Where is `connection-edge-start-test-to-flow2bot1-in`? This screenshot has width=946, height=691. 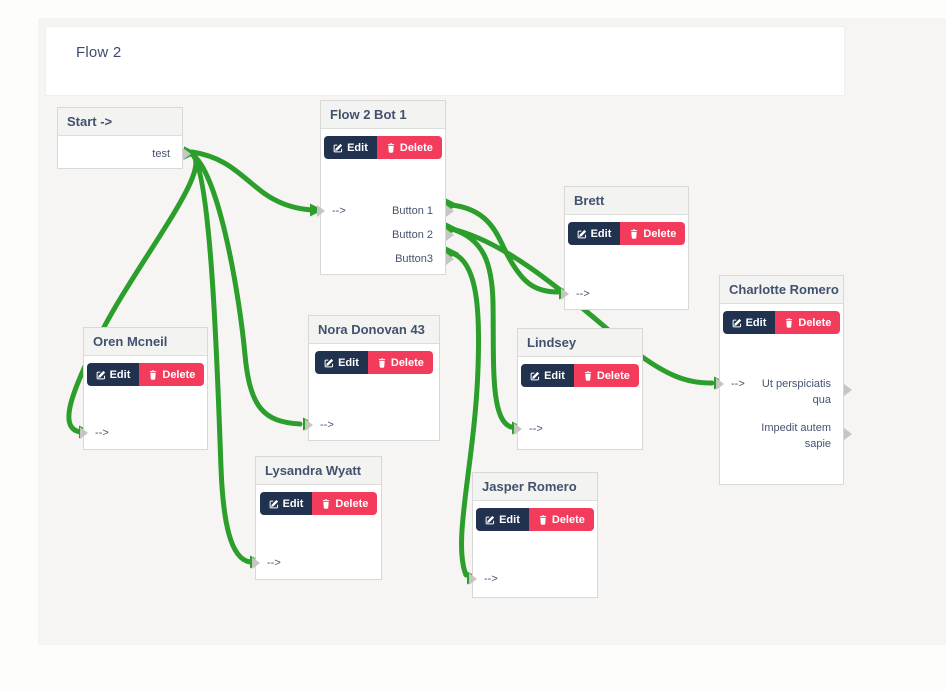
connection-edge-start-test-to-flow2bot1-in is located at coordinates (252, 181).